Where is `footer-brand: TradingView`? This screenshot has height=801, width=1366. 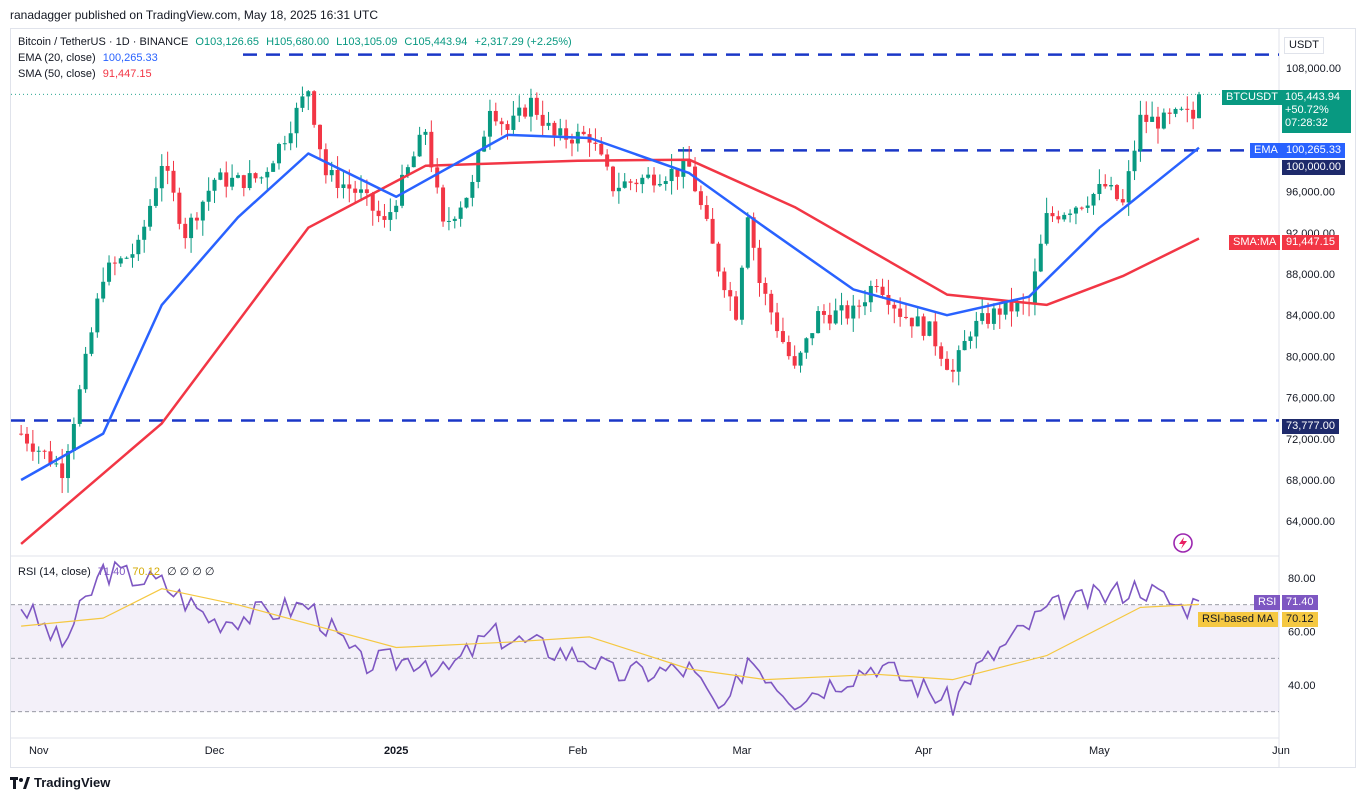
footer-brand: TradingView is located at coordinates (72, 782).